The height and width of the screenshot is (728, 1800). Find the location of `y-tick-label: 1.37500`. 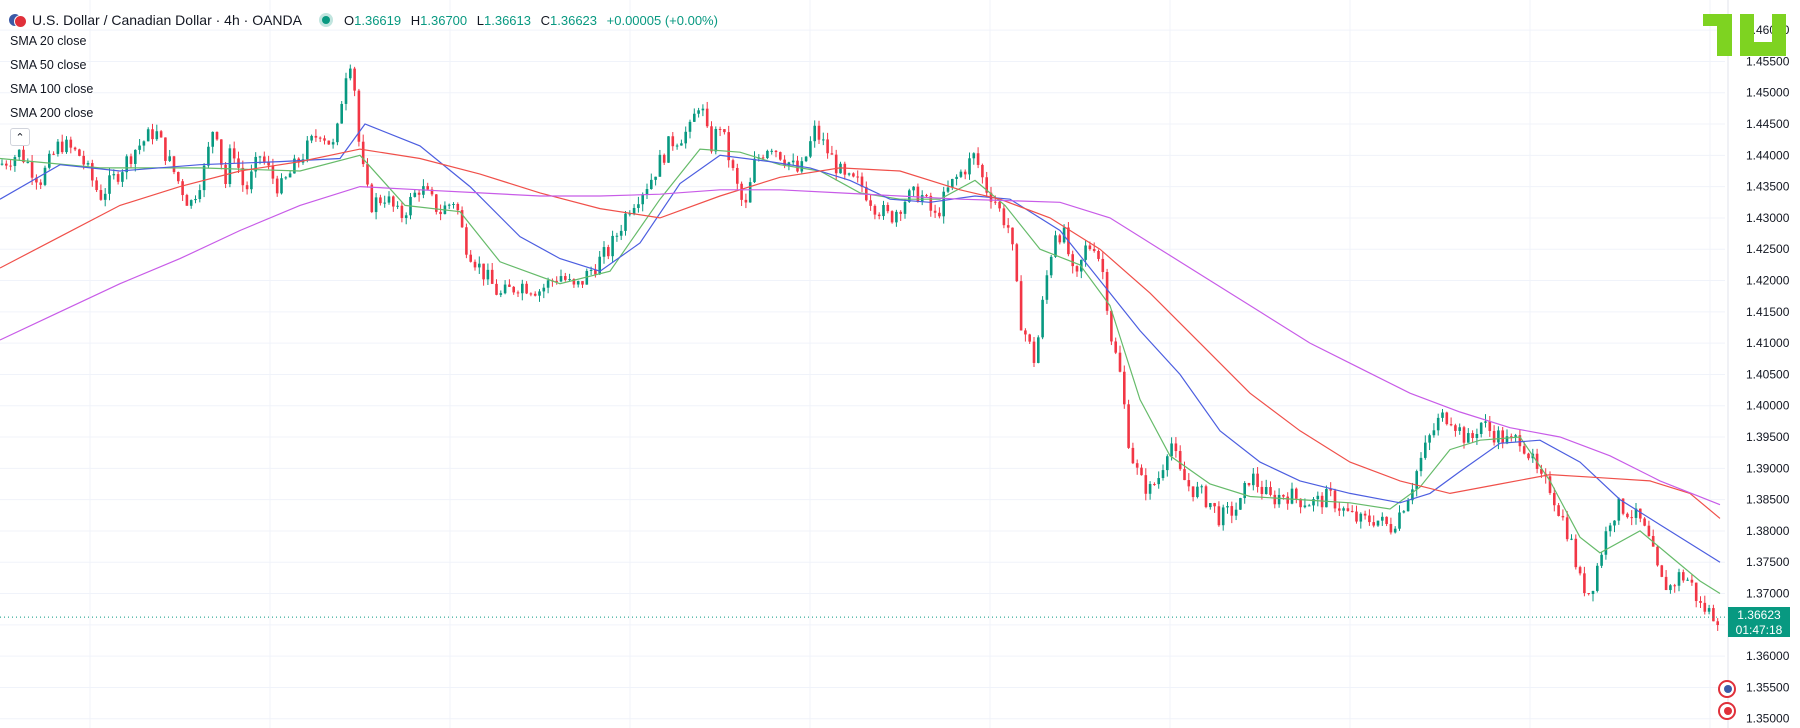

y-tick-label: 1.37500 is located at coordinates (1768, 562).